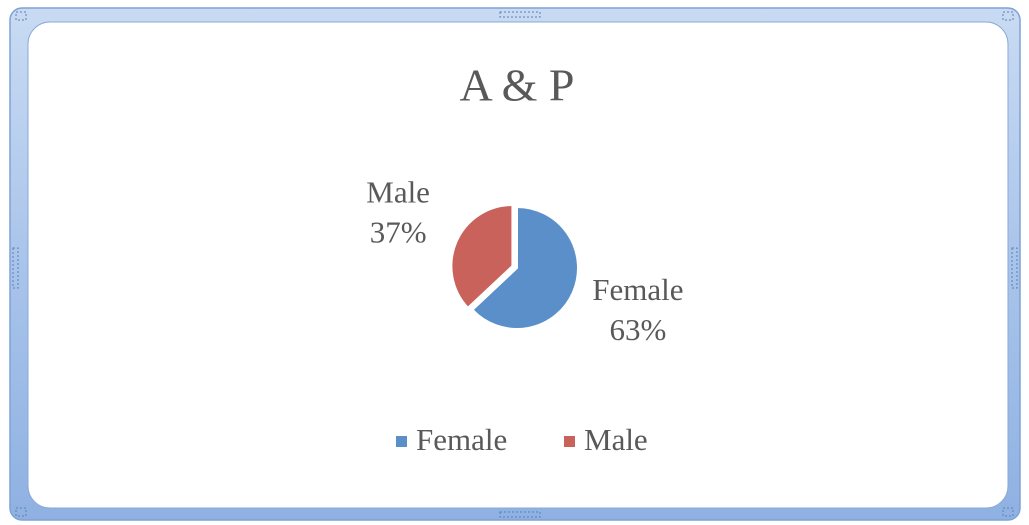 This screenshot has height=525, width=1029. Describe the element at coordinates (637, 329) in the screenshot. I see `data-label-value: 63%` at that location.